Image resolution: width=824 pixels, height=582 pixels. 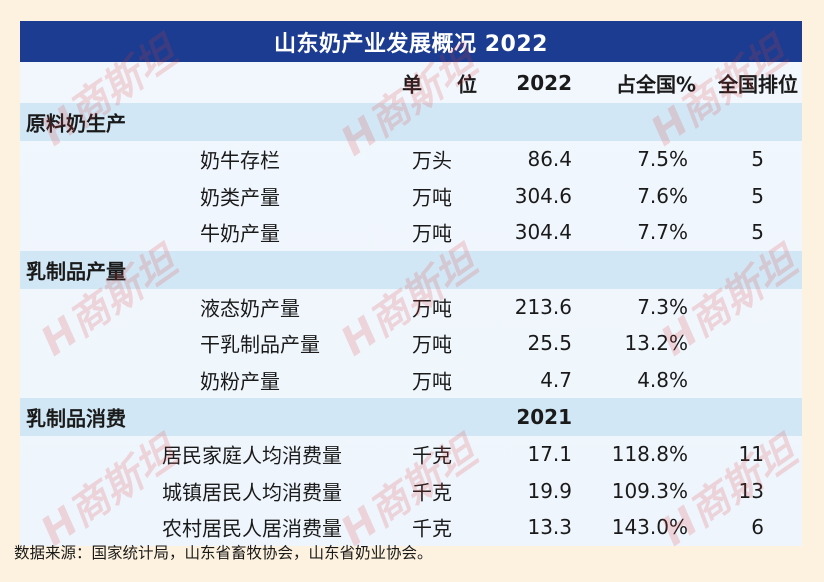 I want to click on data-source-note: 数据来源：国家统计局，山东省畜牧协会，山东省奶业协会。, so click(x=223, y=553).